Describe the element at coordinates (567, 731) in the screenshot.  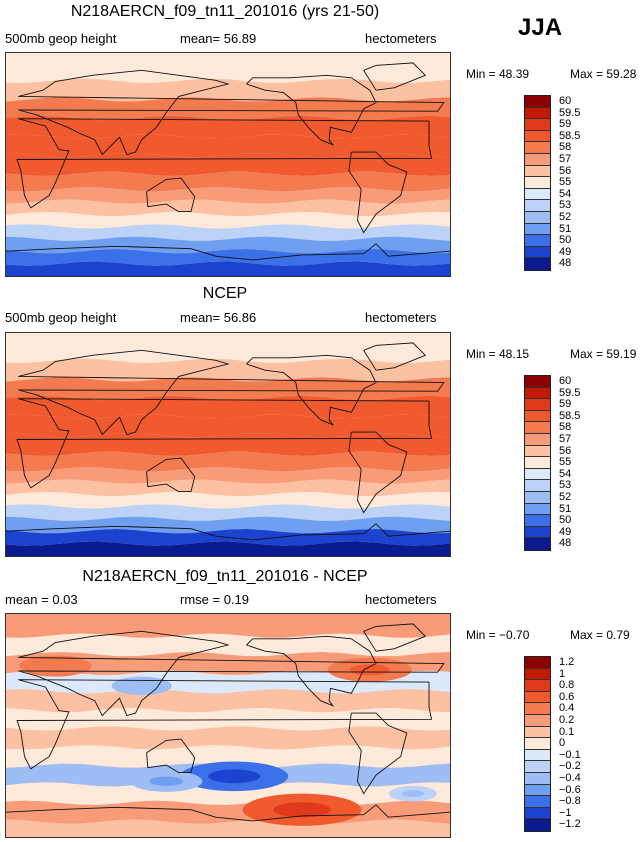
I see `colorbar-tick-label: 0.1` at that location.